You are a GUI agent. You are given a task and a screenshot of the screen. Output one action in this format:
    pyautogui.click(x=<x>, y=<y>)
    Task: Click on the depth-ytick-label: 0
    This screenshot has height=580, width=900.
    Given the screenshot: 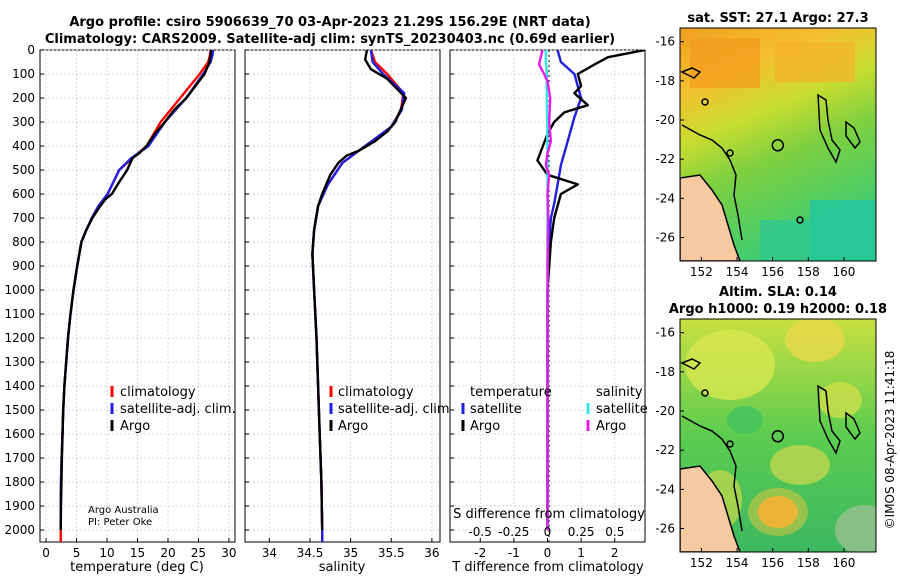 What is the action you would take?
    pyautogui.click(x=31, y=50)
    